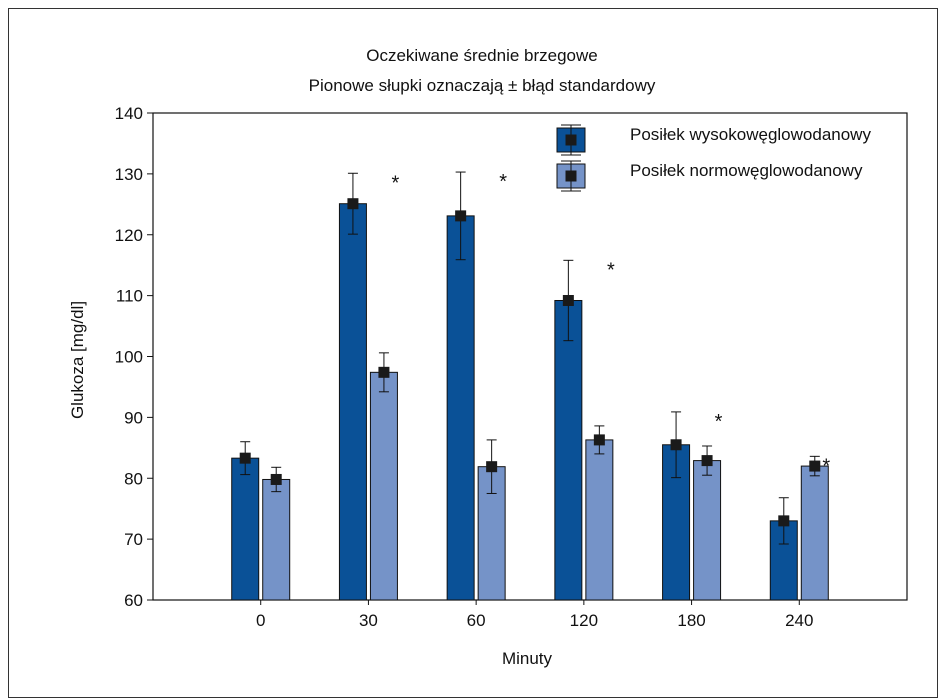  Describe the element at coordinates (133, 417) in the screenshot. I see `y-tick-label: 90` at that location.